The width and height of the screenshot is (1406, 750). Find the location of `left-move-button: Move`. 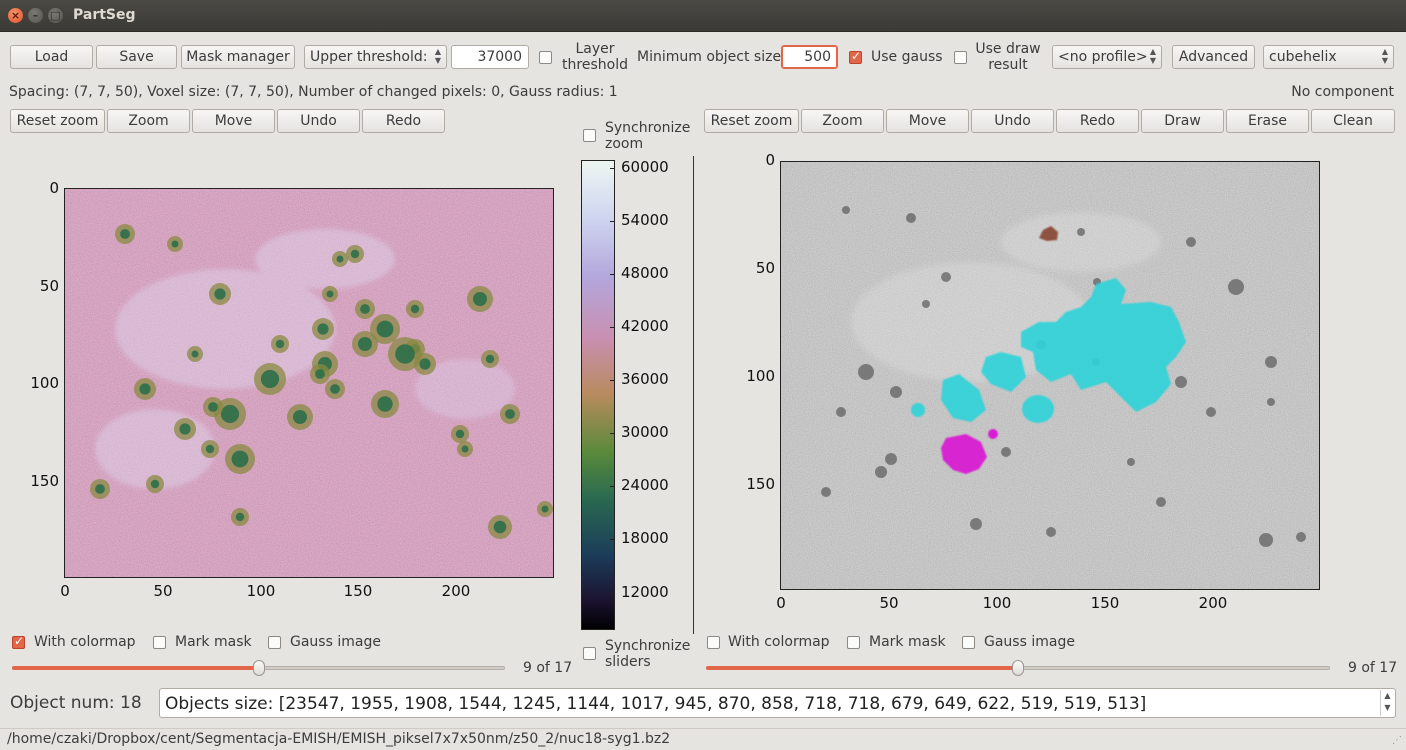

left-move-button: Move is located at coordinates (233, 121).